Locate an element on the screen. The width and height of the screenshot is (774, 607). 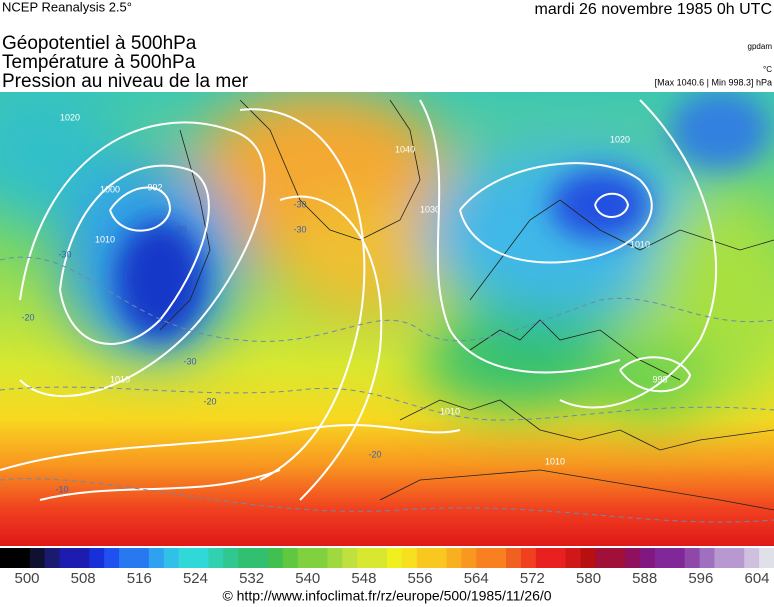
source: NCEP Reanalysis 2.5° is located at coordinates (67, 7).